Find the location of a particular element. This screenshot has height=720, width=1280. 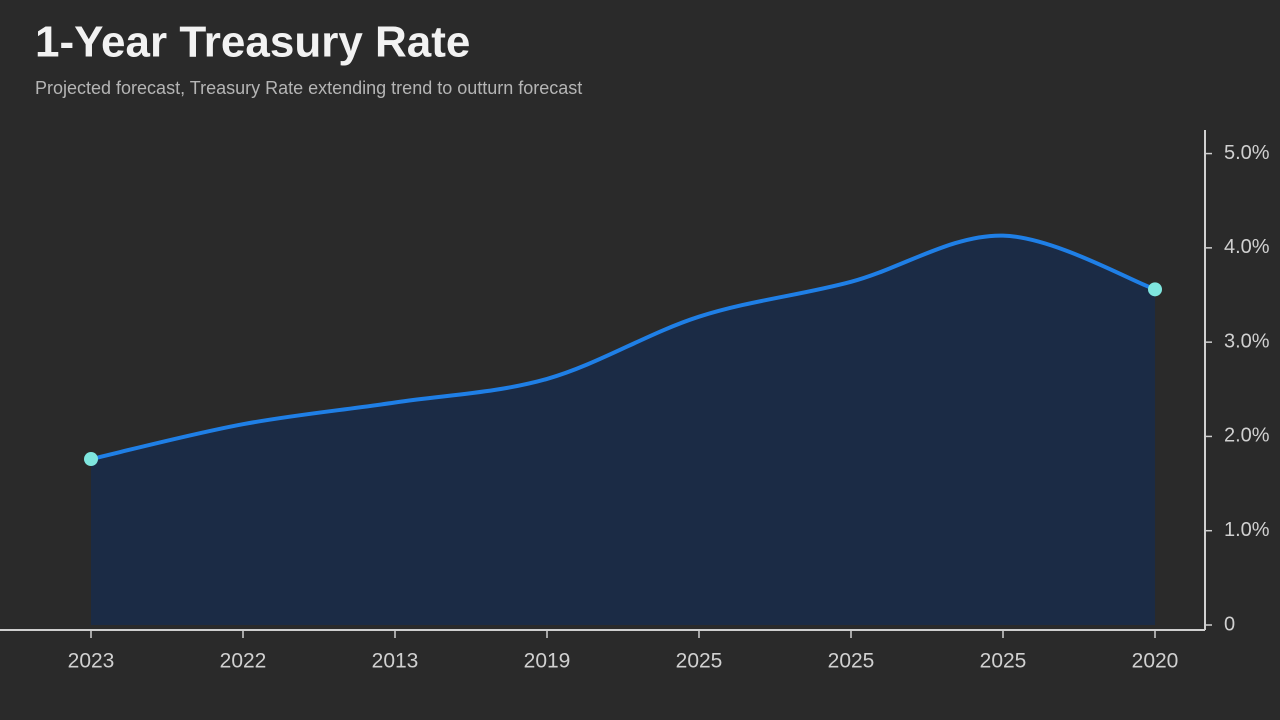

y-tick-label: 1.0% is located at coordinates (1247, 530).